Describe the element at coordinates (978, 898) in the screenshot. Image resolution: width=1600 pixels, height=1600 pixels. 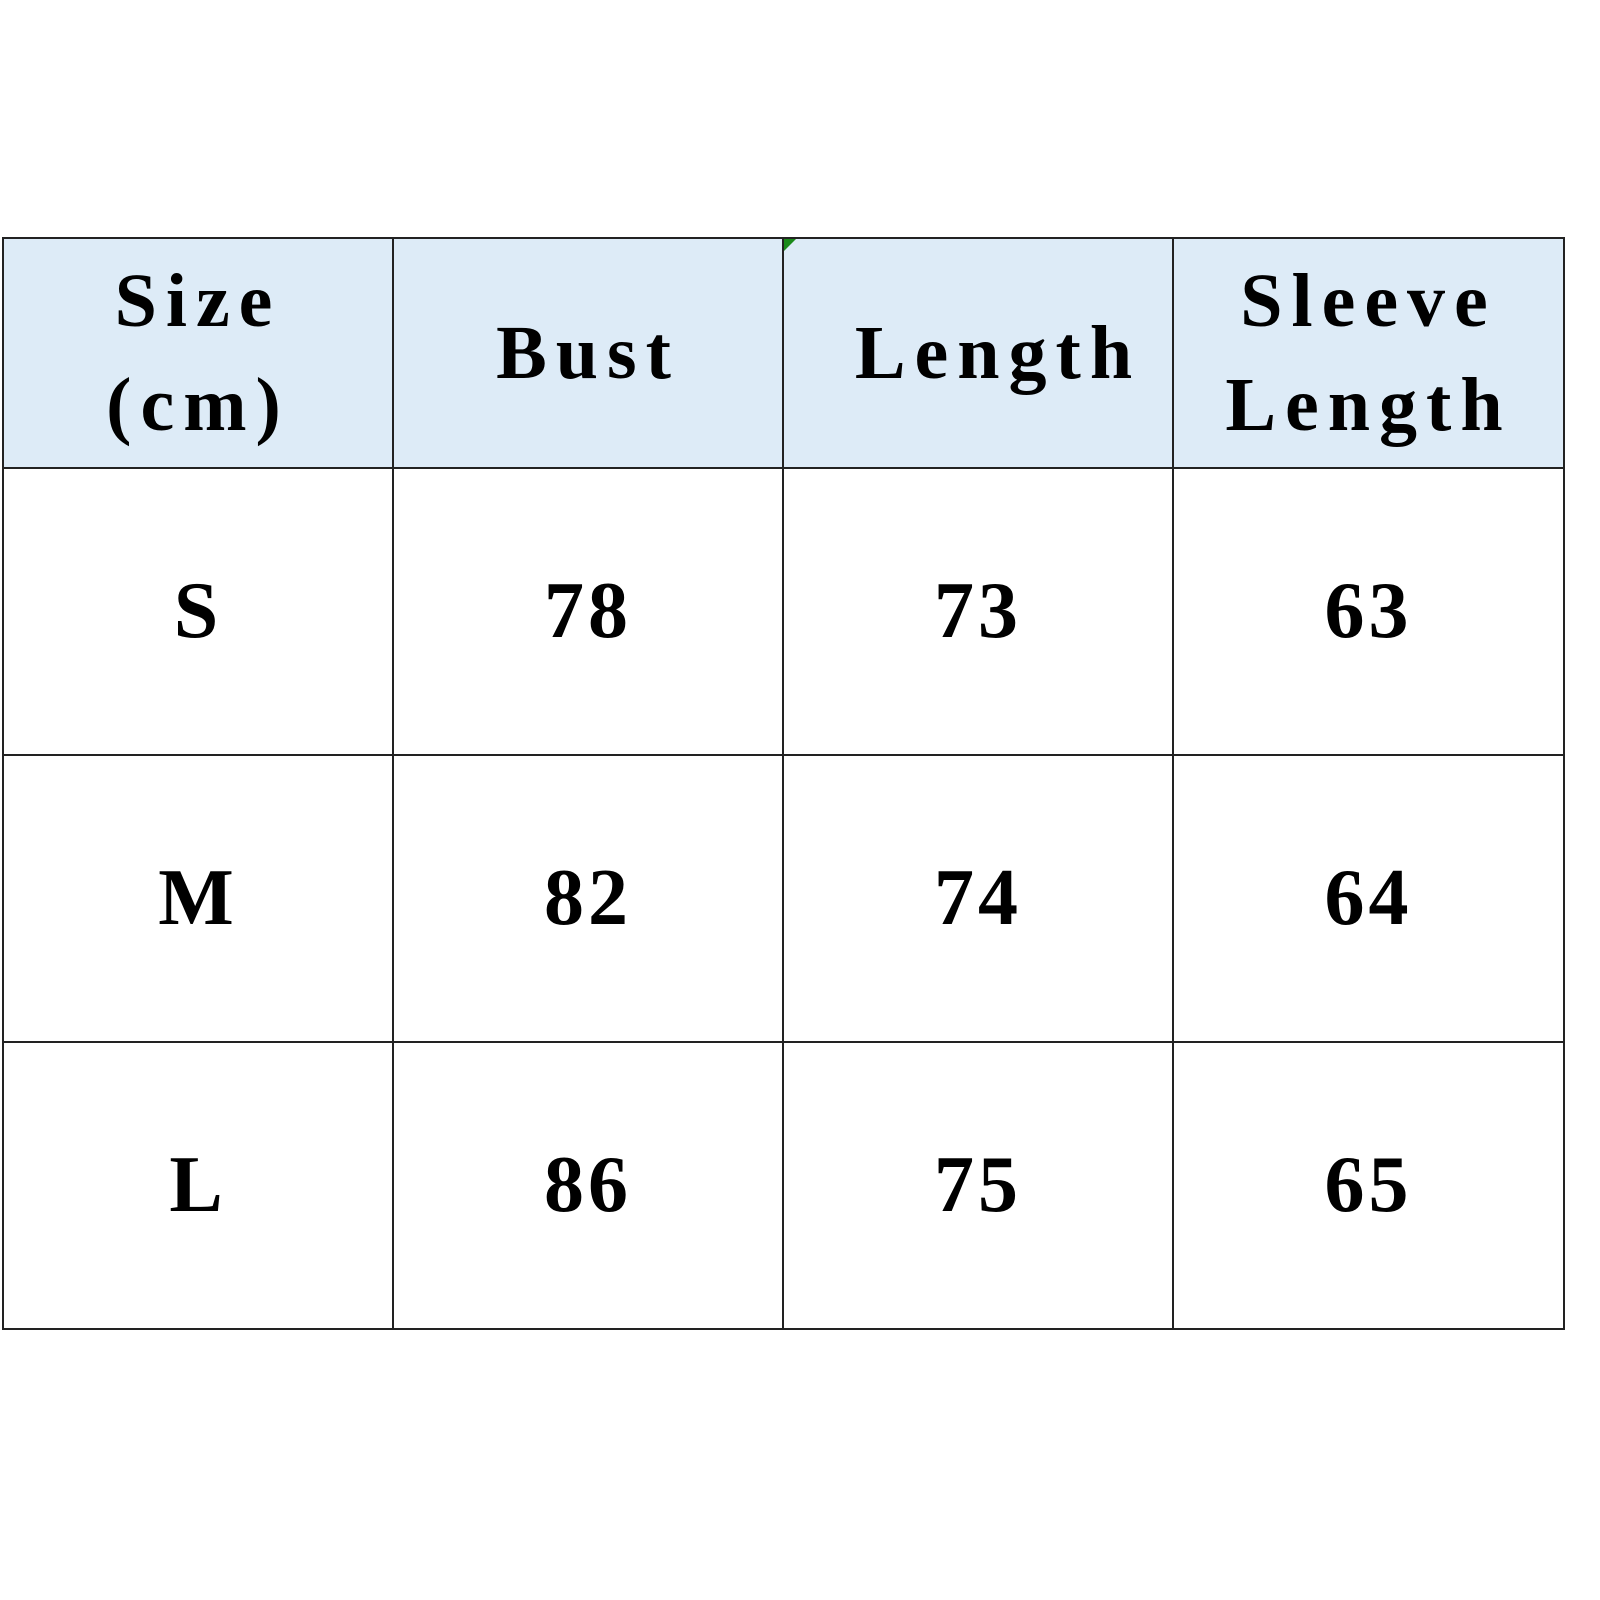
I see `cell-length: 74` at that location.